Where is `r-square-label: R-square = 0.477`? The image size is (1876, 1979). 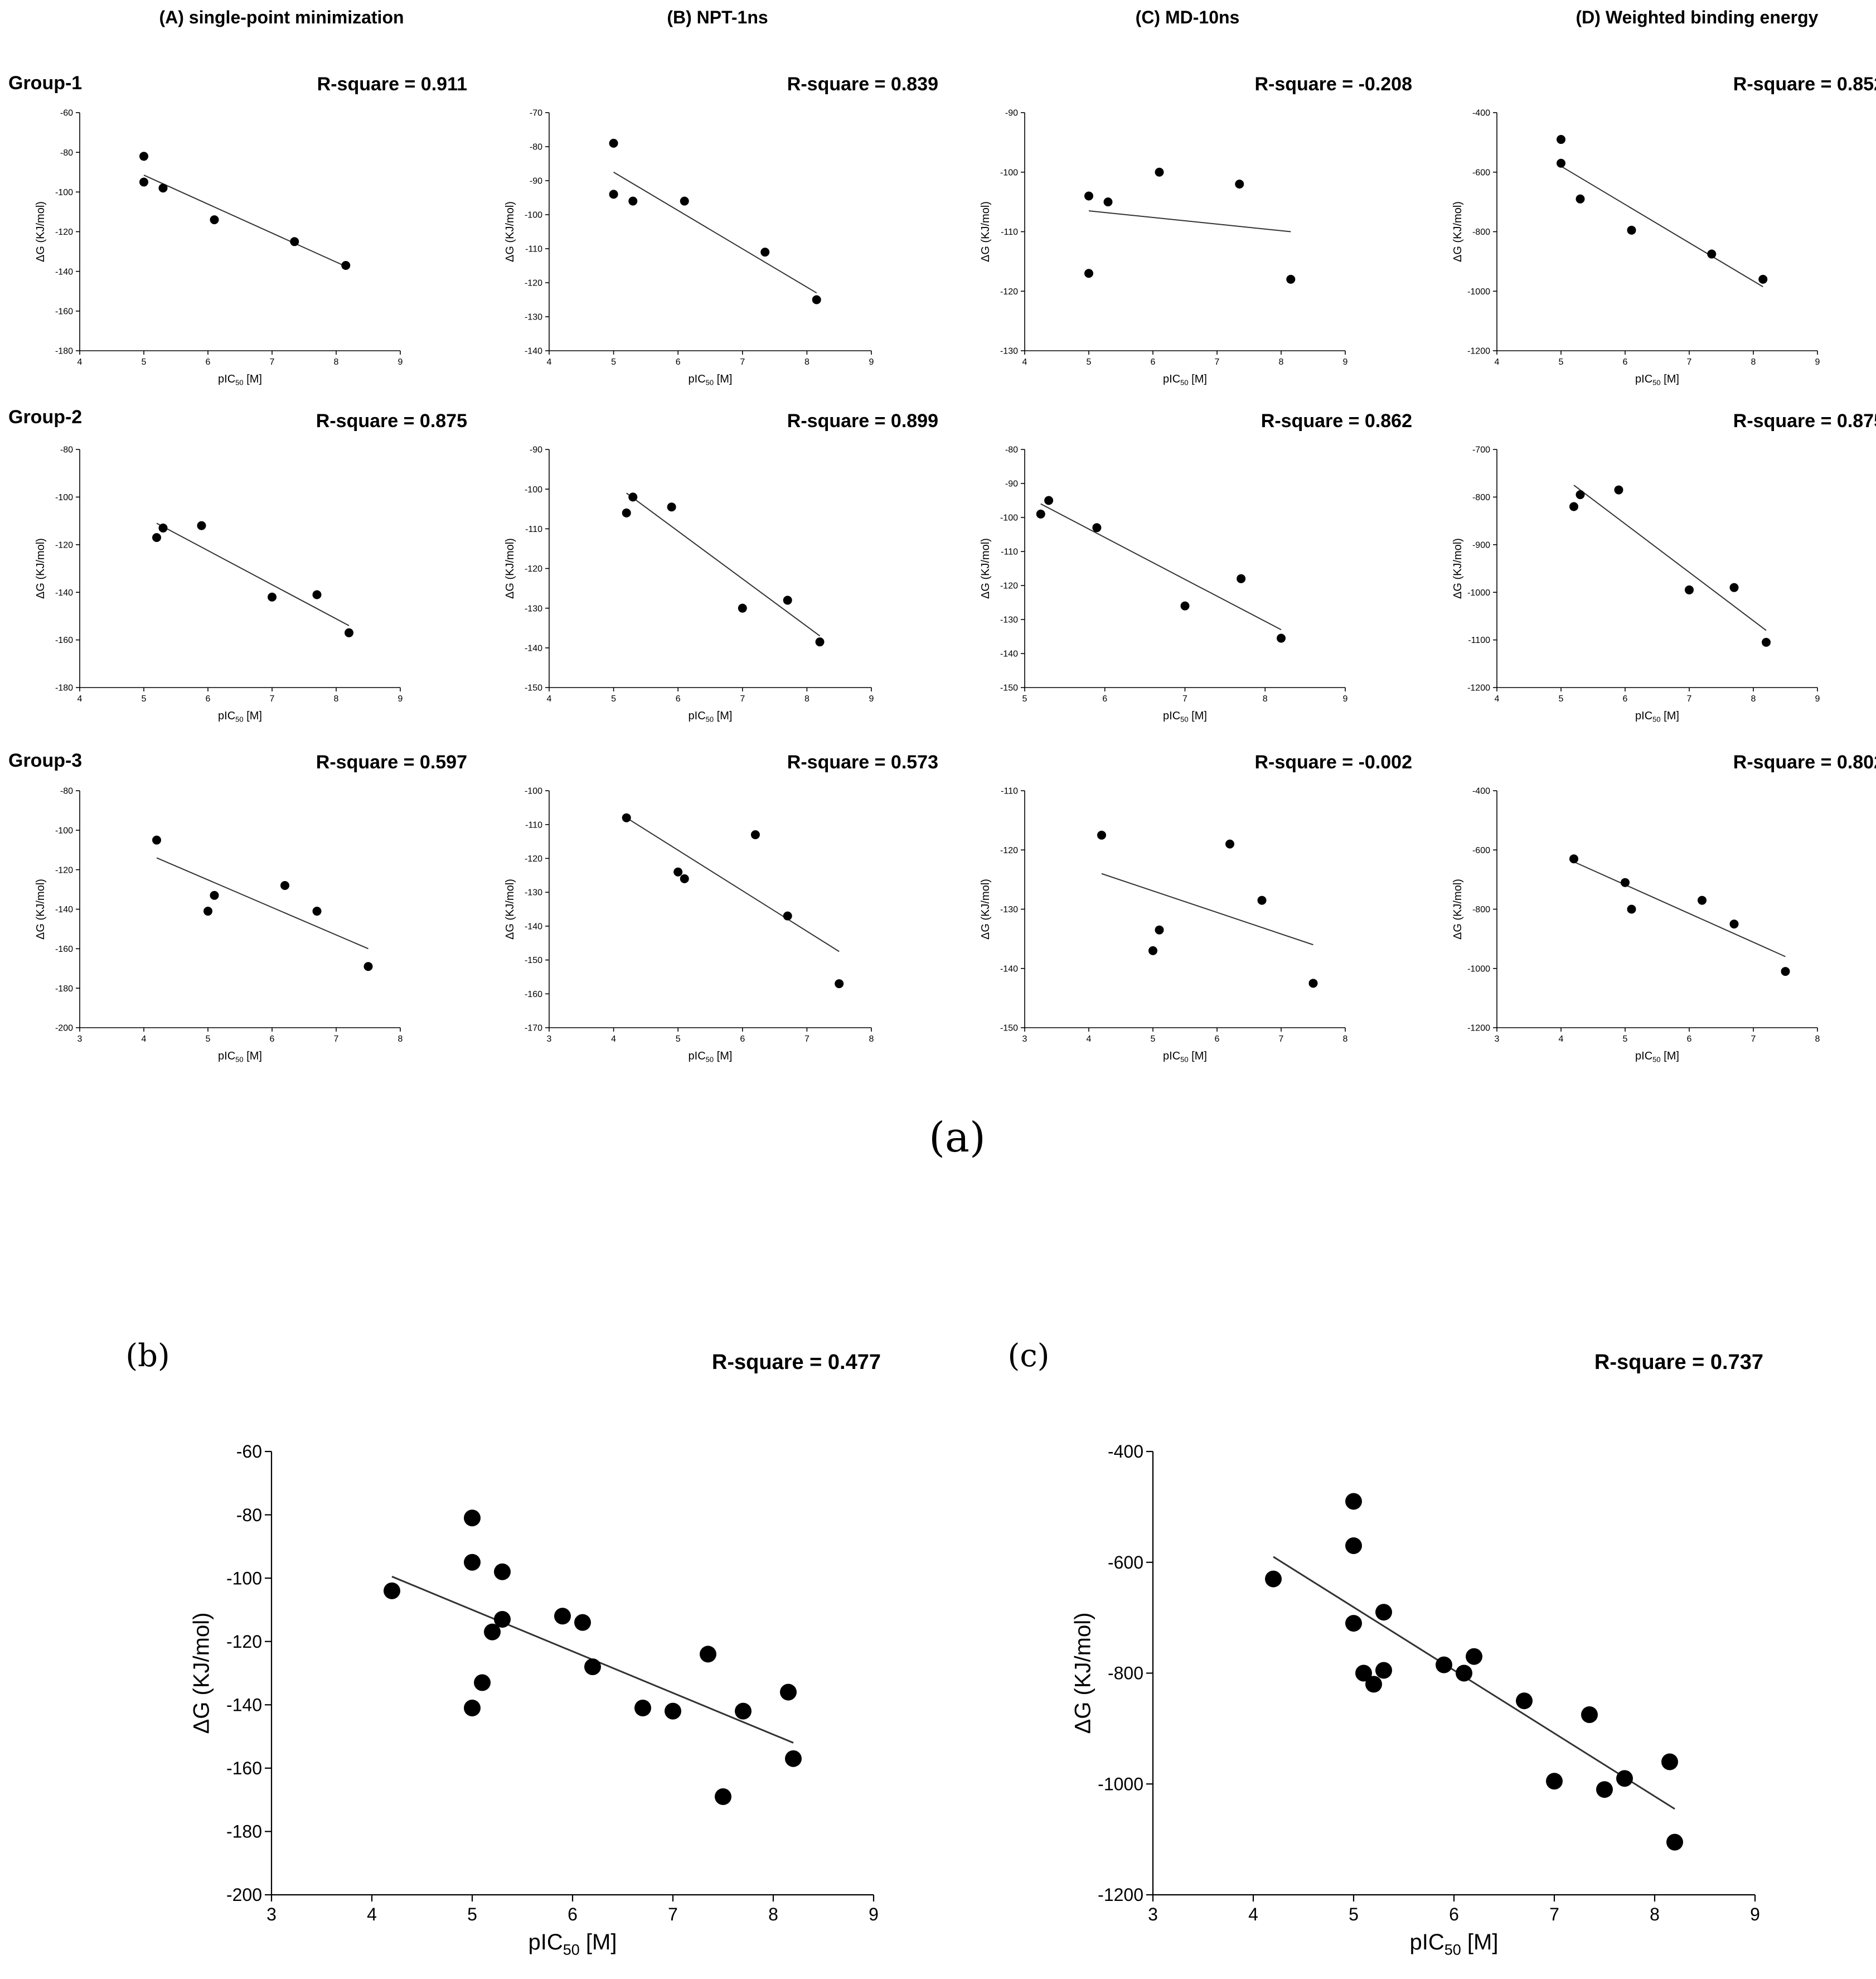 r-square-label: R-square = 0.477 is located at coordinates (796, 1362).